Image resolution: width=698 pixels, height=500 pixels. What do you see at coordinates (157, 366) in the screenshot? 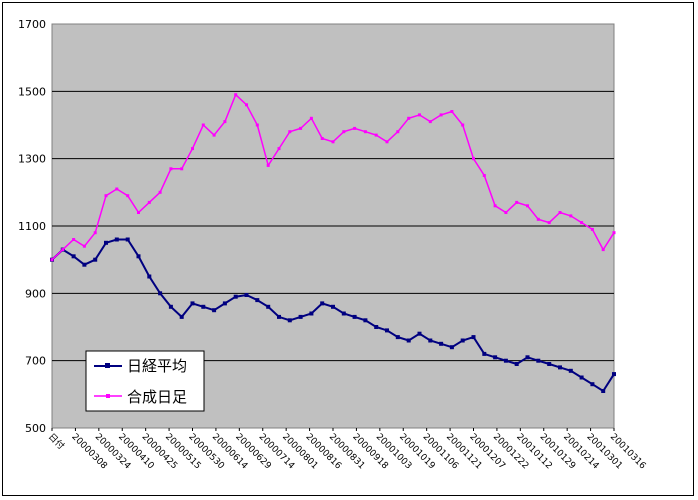
I see `legend-label-nikkei: 日経平均` at bounding box center [157, 366].